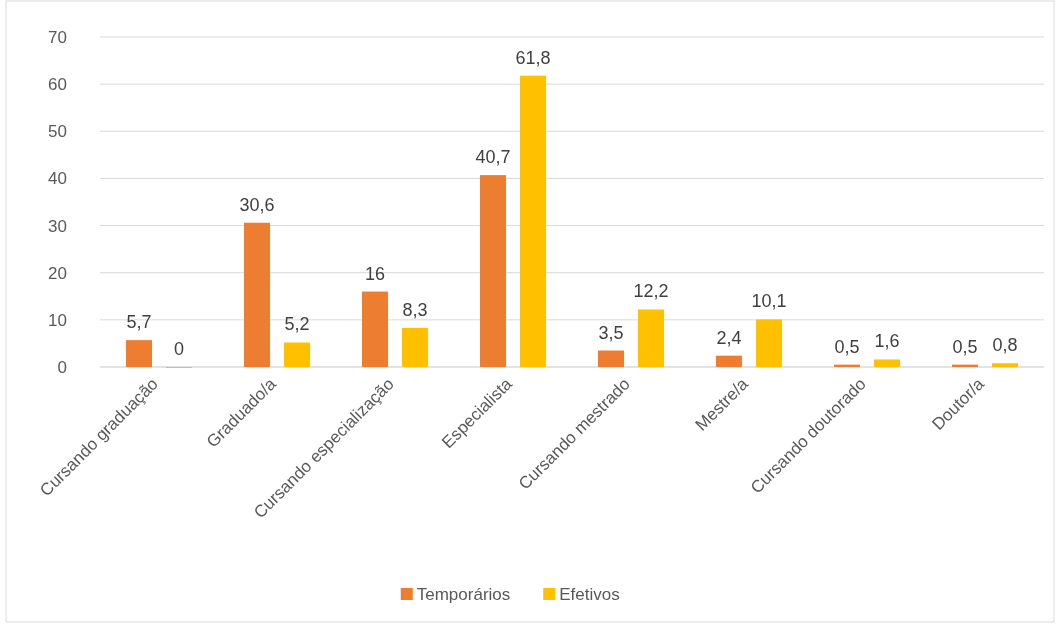 Image resolution: width=1058 pixels, height=625 pixels. What do you see at coordinates (62, 367) in the screenshot?
I see `y-tick-label: 0` at bounding box center [62, 367].